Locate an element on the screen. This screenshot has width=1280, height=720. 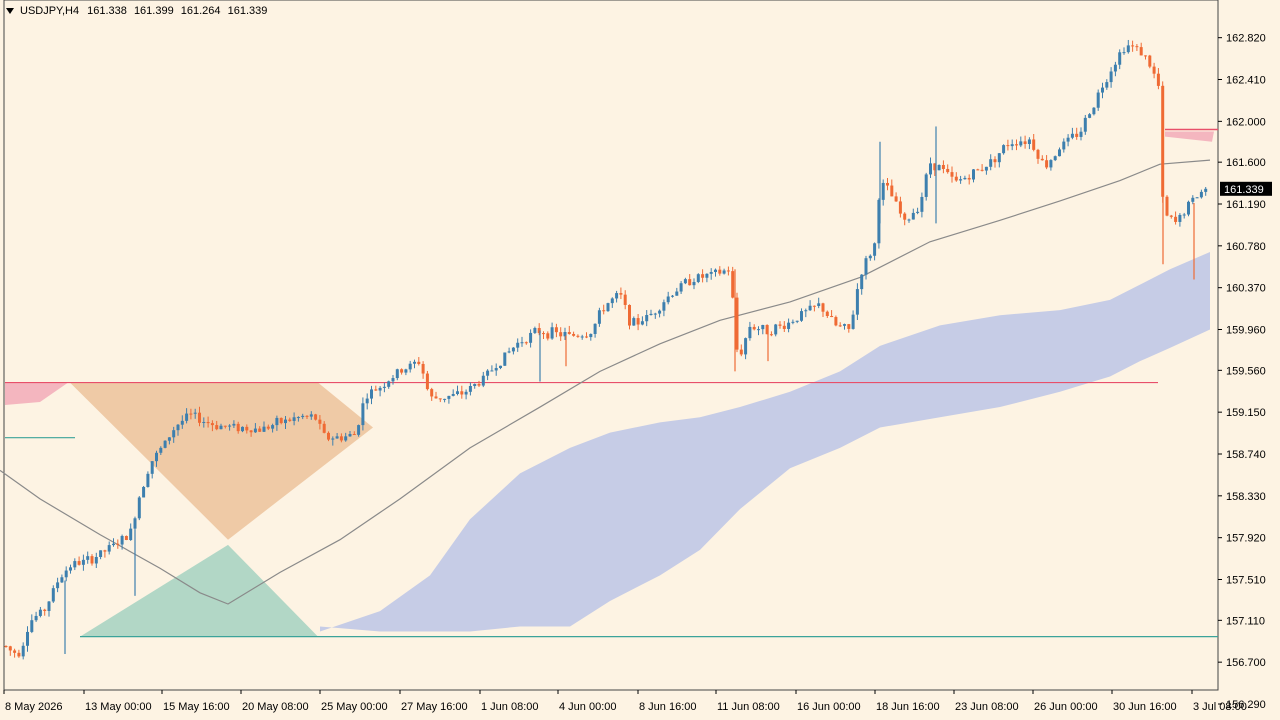
y-axis-label: 161.190 is located at coordinates (1246, 205).